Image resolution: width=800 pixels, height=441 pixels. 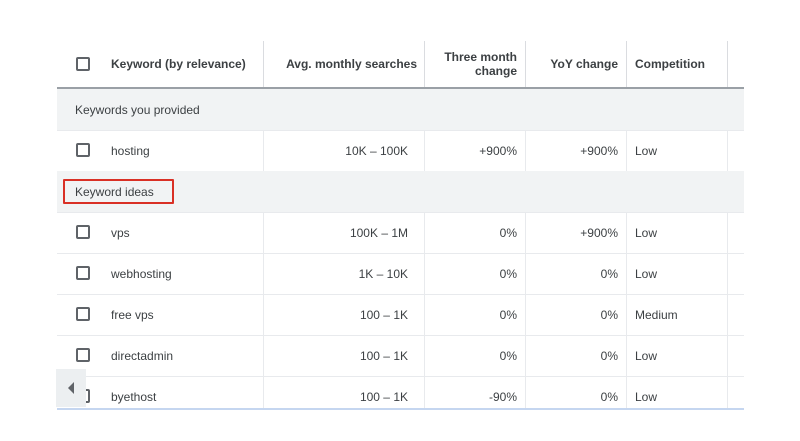 What do you see at coordinates (132, 314) in the screenshot?
I see `keyword-cell: free vps` at bounding box center [132, 314].